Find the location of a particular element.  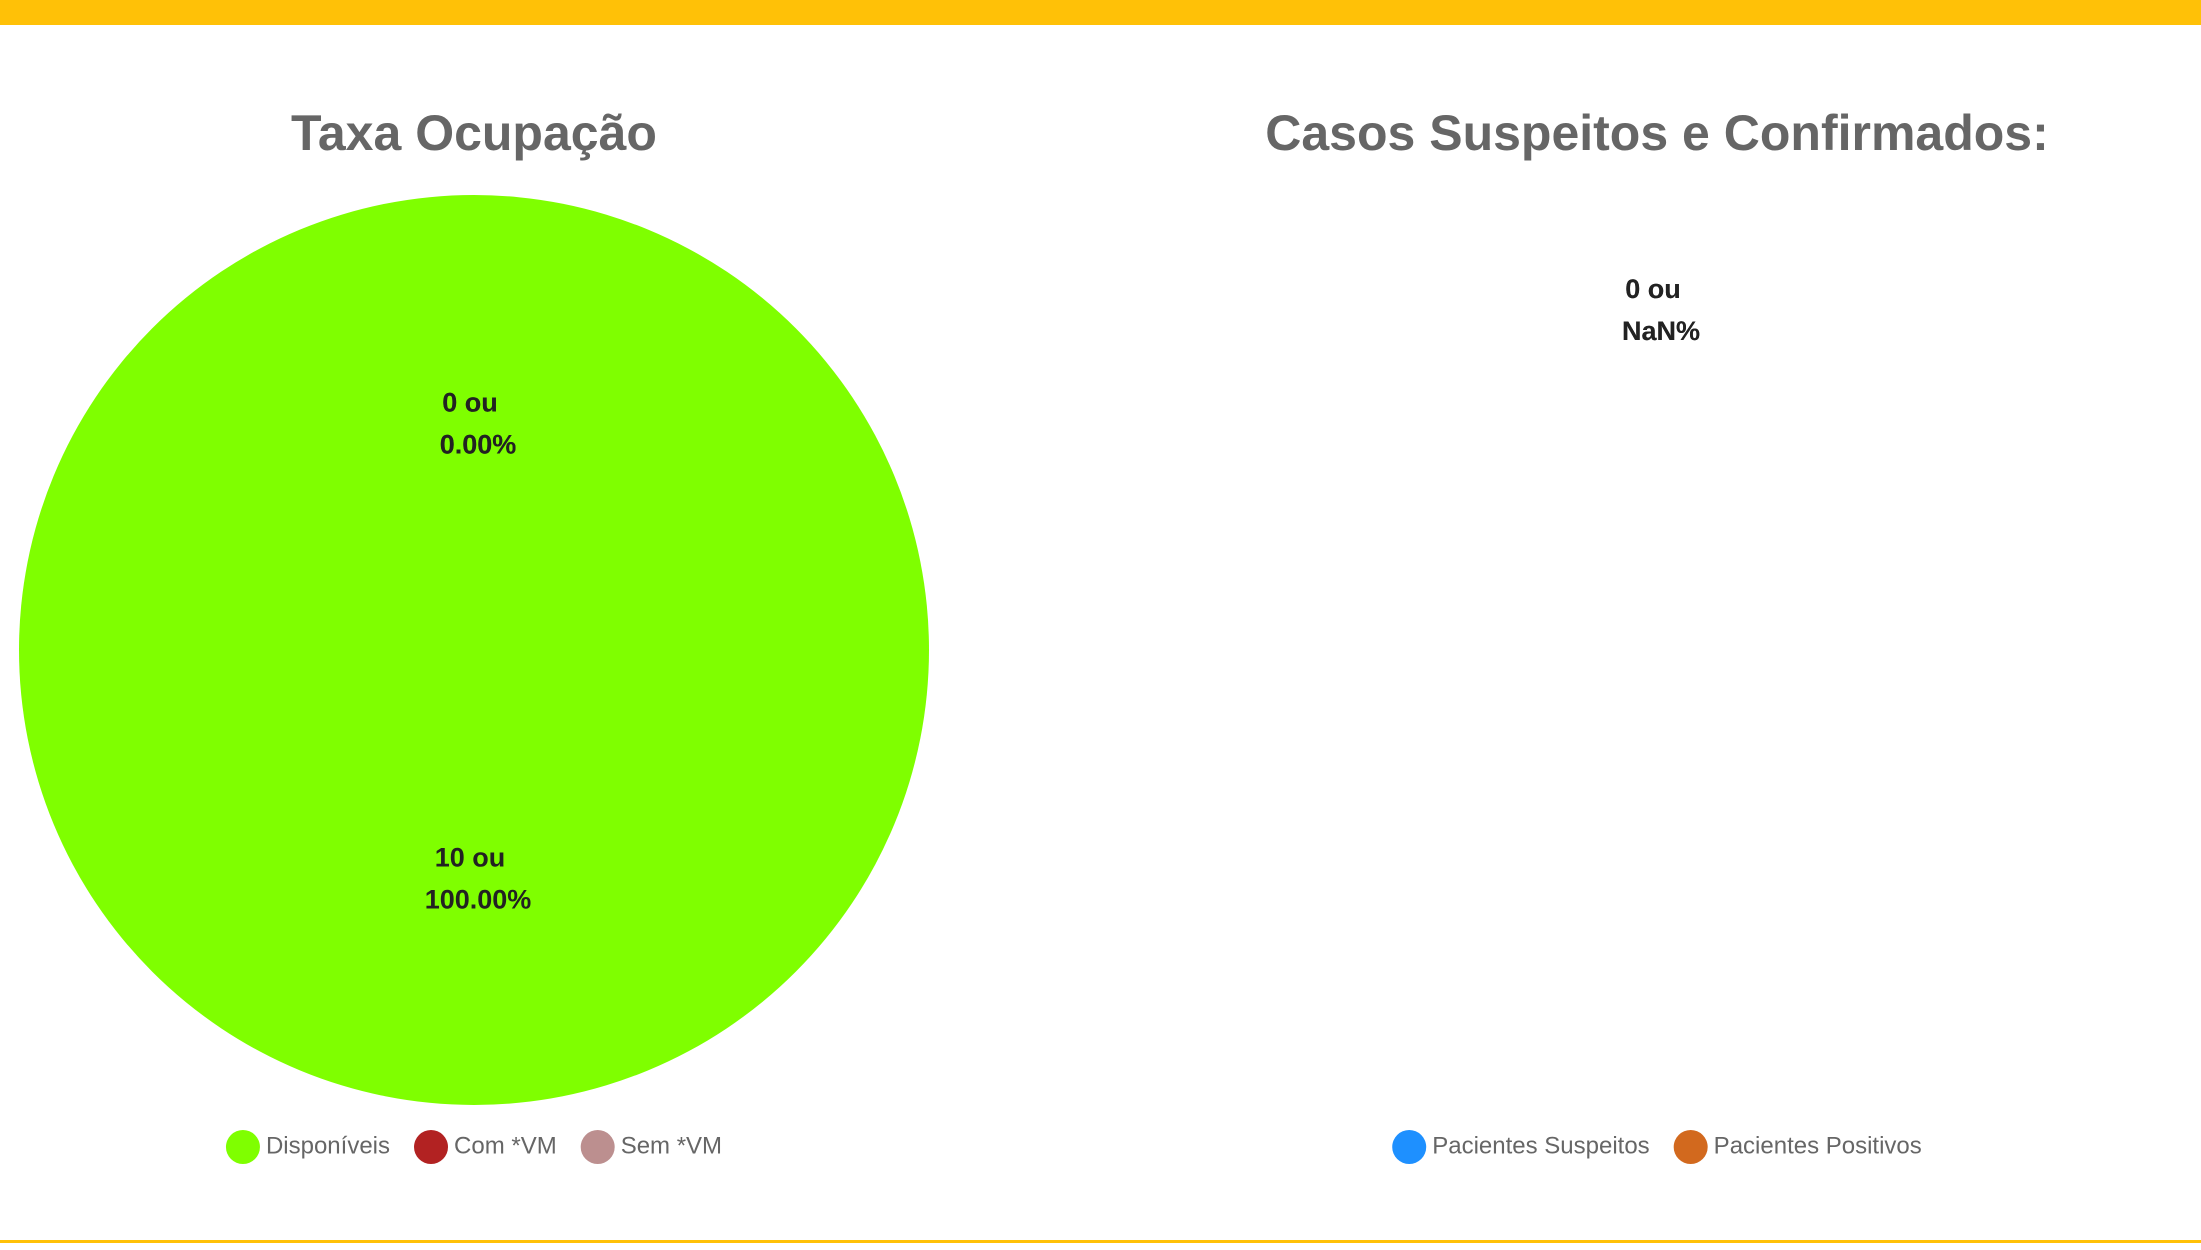

data-label: 100.00% is located at coordinates (478, 900).